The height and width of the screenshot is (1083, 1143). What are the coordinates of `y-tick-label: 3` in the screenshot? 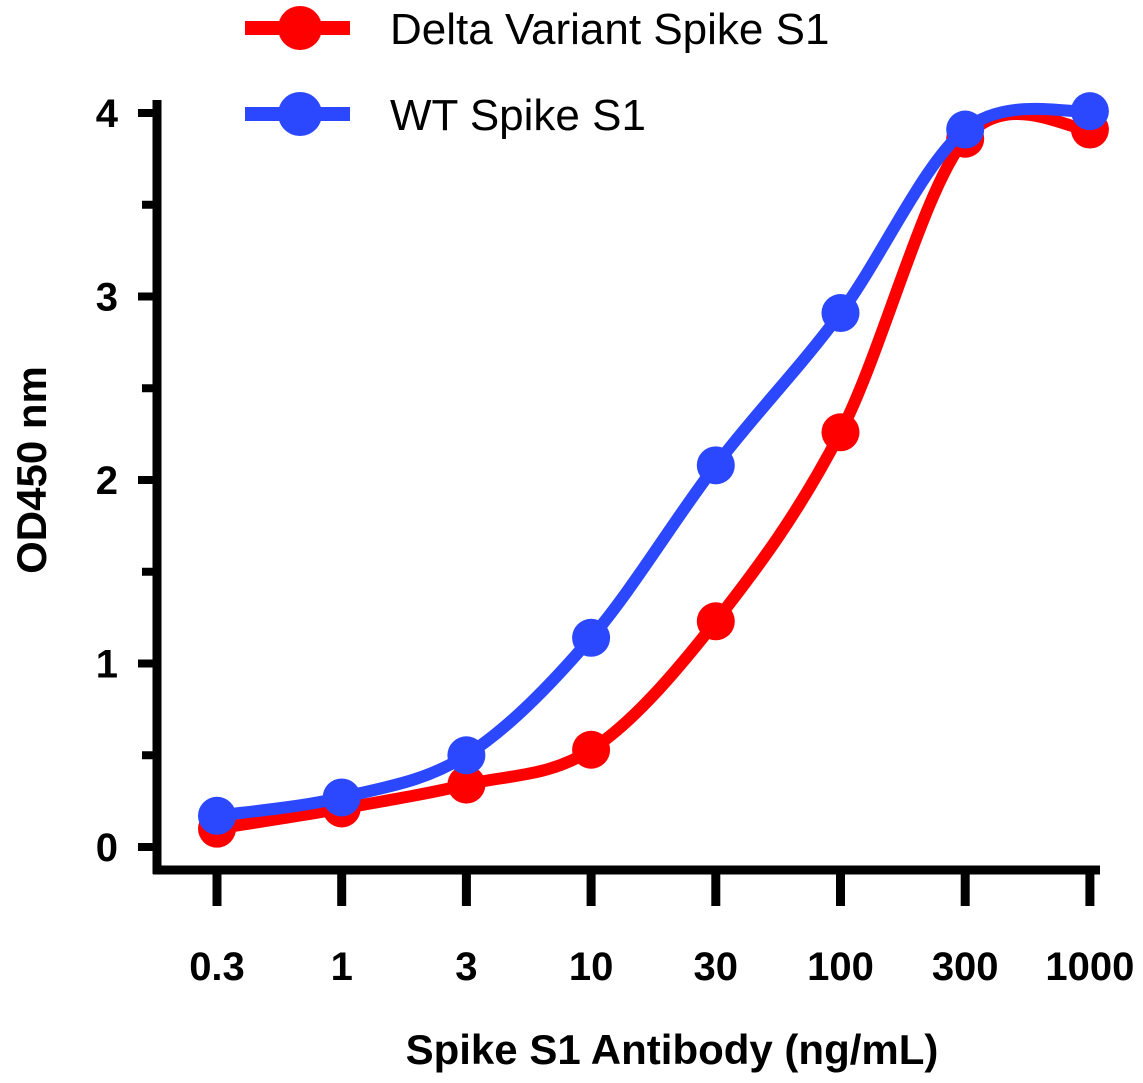 It's located at (107, 298).